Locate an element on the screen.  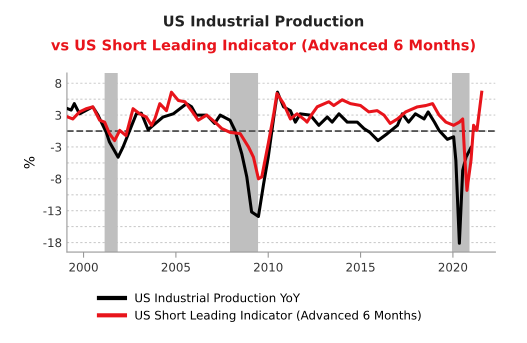
x-tick-label: 2005 is located at coordinates (176, 267).